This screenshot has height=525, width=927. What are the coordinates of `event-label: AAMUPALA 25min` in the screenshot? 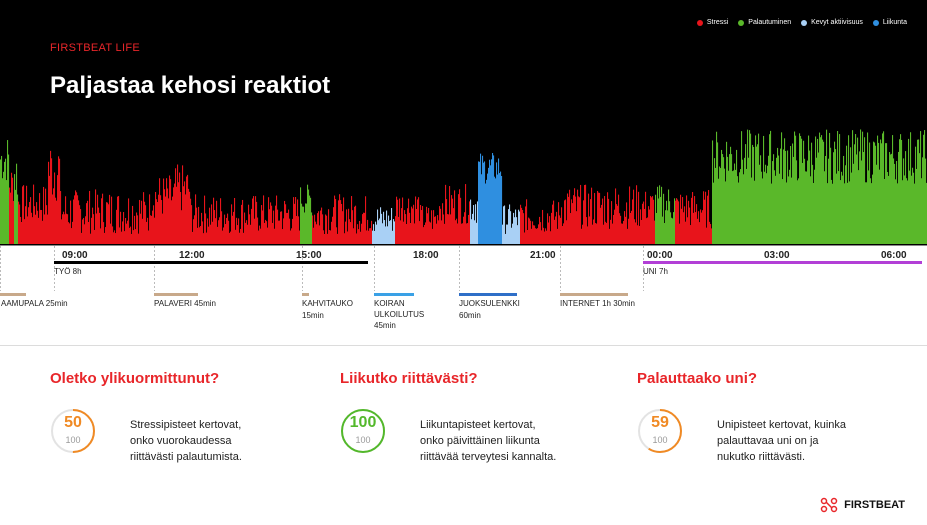 It's located at (34, 303).